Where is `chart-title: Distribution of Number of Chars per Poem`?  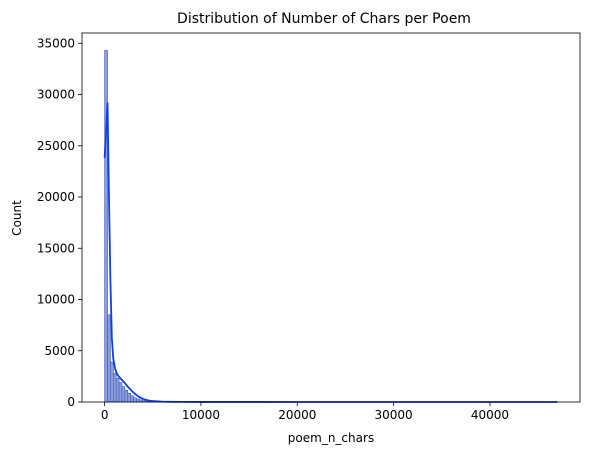 chart-title: Distribution of Number of Chars per Poem is located at coordinates (324, 19).